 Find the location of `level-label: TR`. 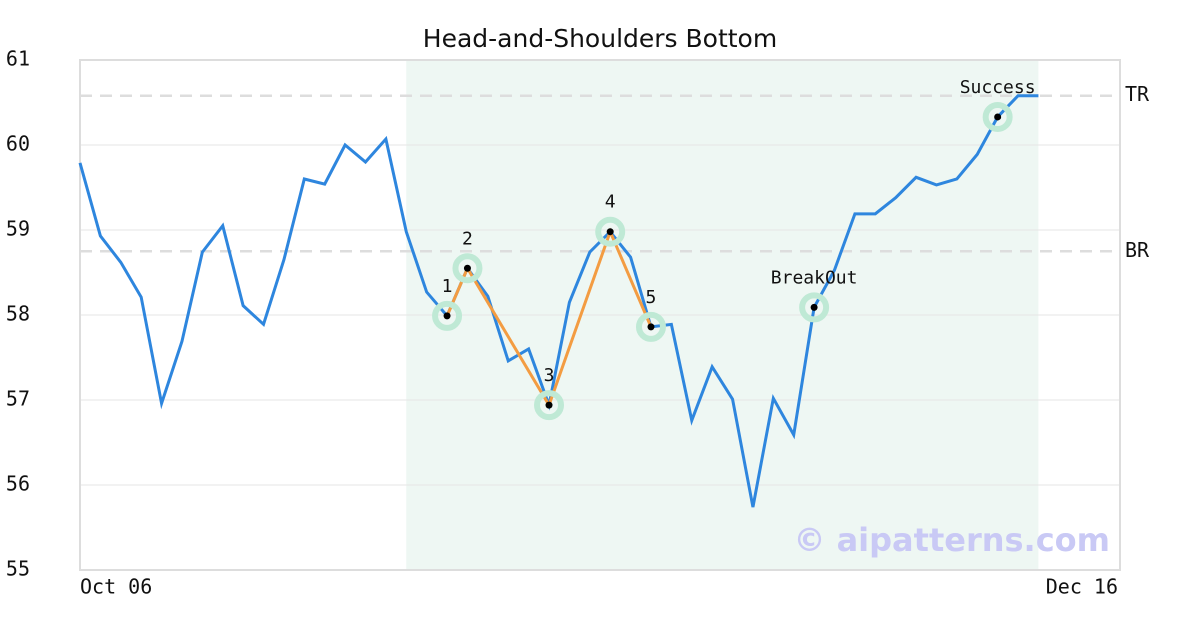

level-label: TR is located at coordinates (1137, 94).